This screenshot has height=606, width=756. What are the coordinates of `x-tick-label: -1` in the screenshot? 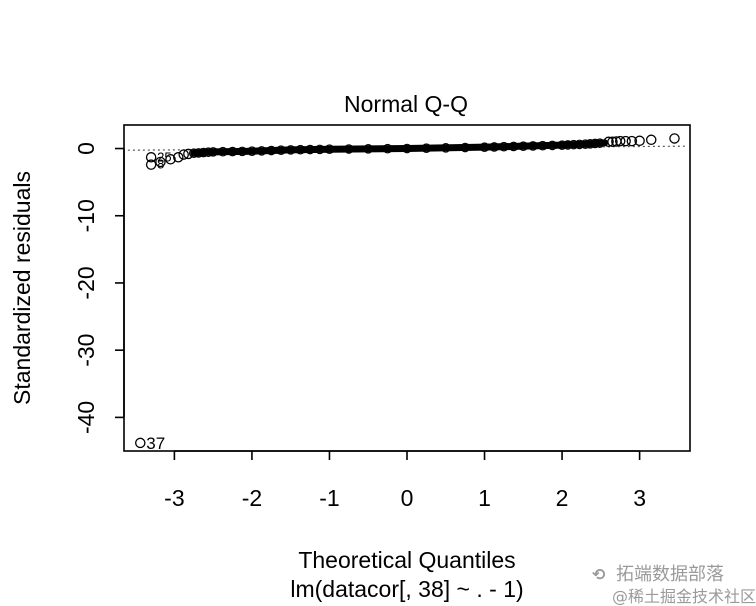 It's located at (329, 498).